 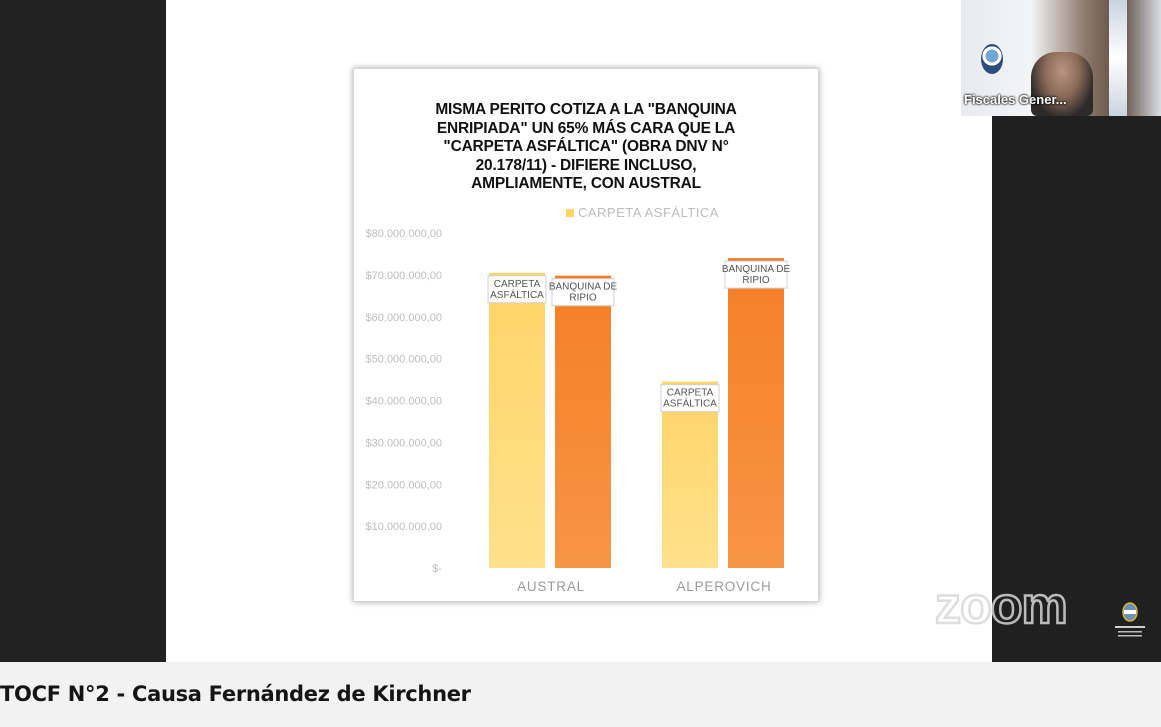 I want to click on y-tick-label: $50.000.000,00, so click(x=404, y=360).